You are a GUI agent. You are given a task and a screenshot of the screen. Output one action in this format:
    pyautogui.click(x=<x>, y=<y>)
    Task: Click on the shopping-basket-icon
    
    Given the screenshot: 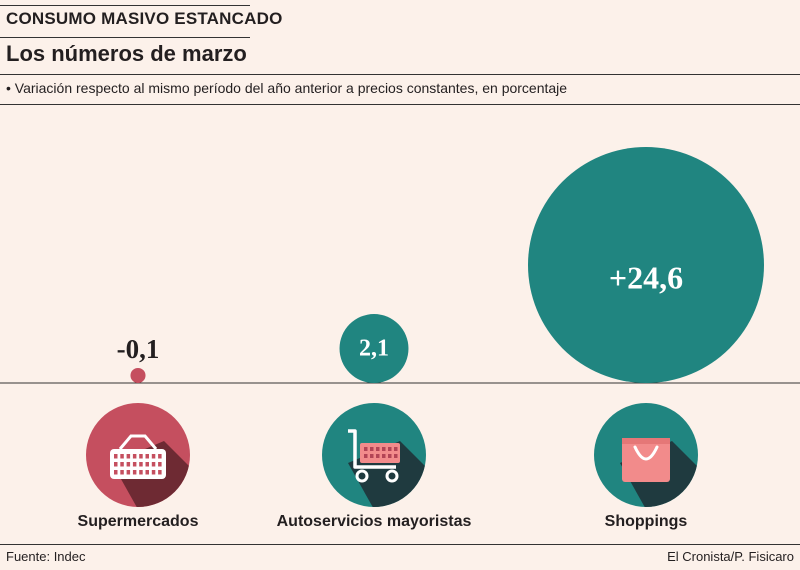 What is the action you would take?
    pyautogui.click(x=138, y=455)
    